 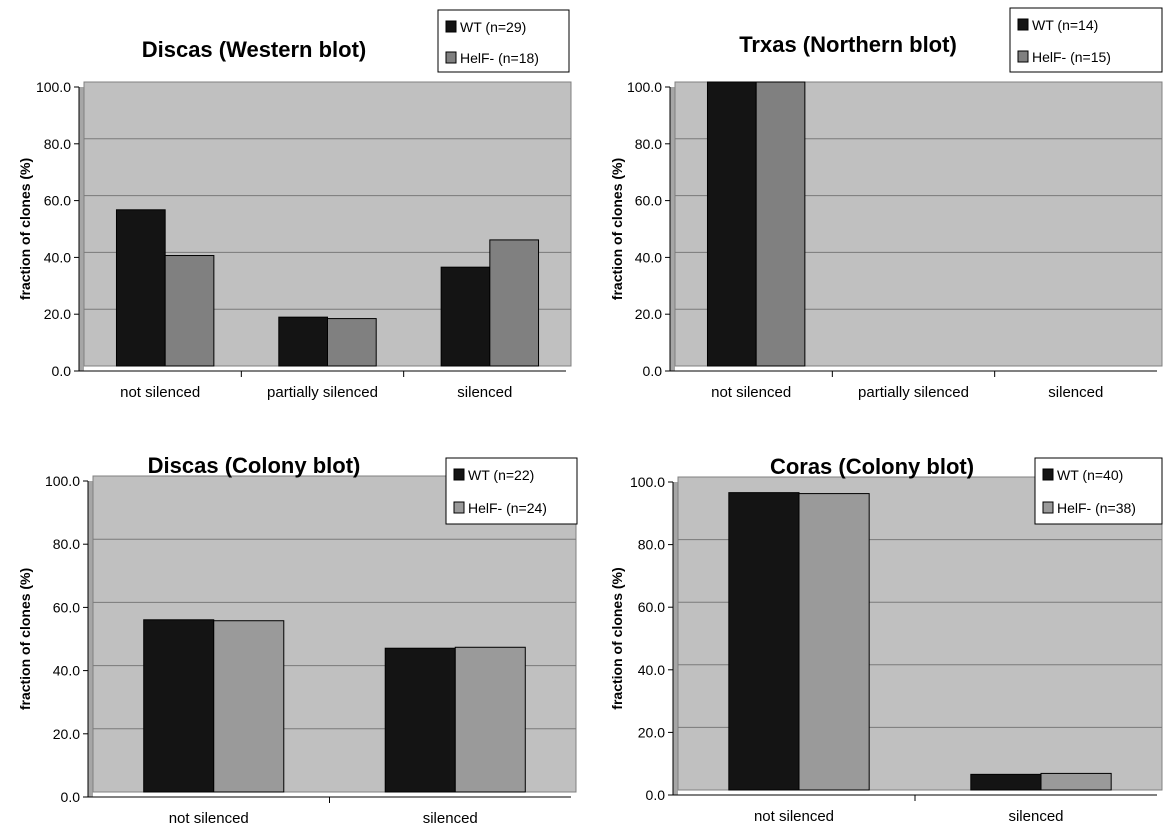 What do you see at coordinates (493, 27) in the screenshot?
I see `legend-label: WT (n=29)` at bounding box center [493, 27].